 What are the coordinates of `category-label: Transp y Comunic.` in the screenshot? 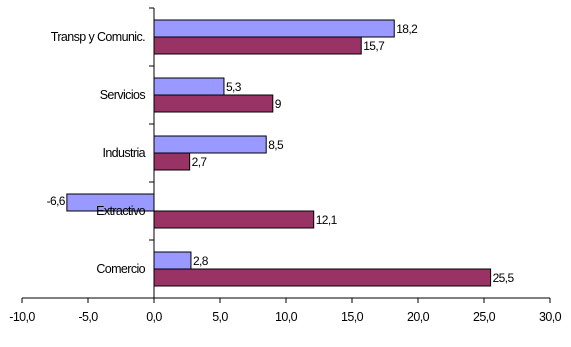 It's located at (98, 37).